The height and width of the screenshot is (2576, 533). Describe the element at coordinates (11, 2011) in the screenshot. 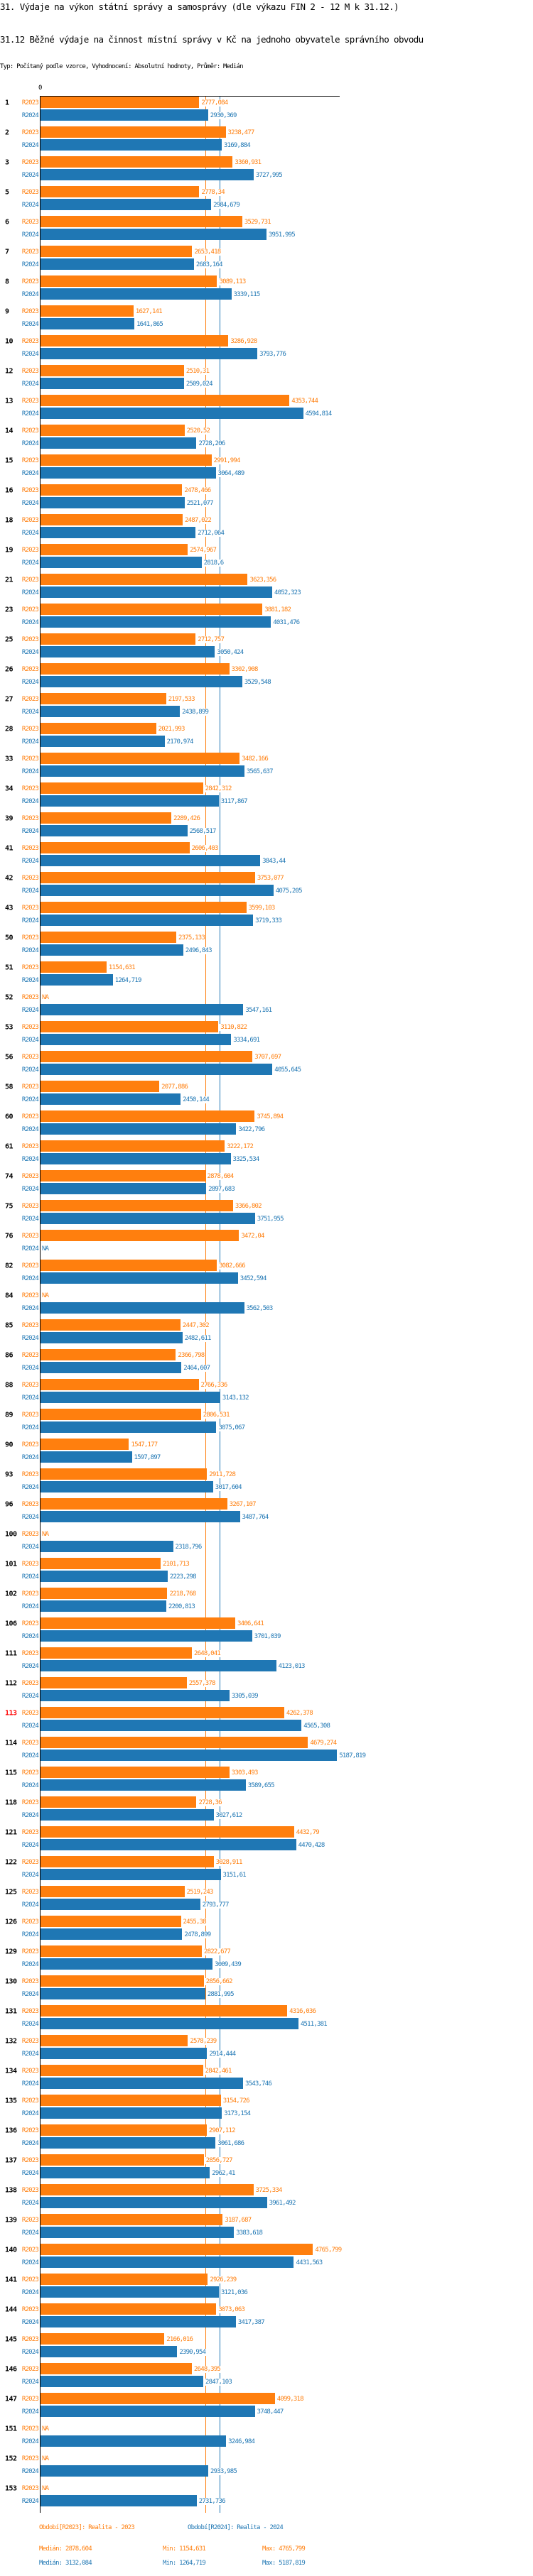

I see `category-label: 131` at that location.